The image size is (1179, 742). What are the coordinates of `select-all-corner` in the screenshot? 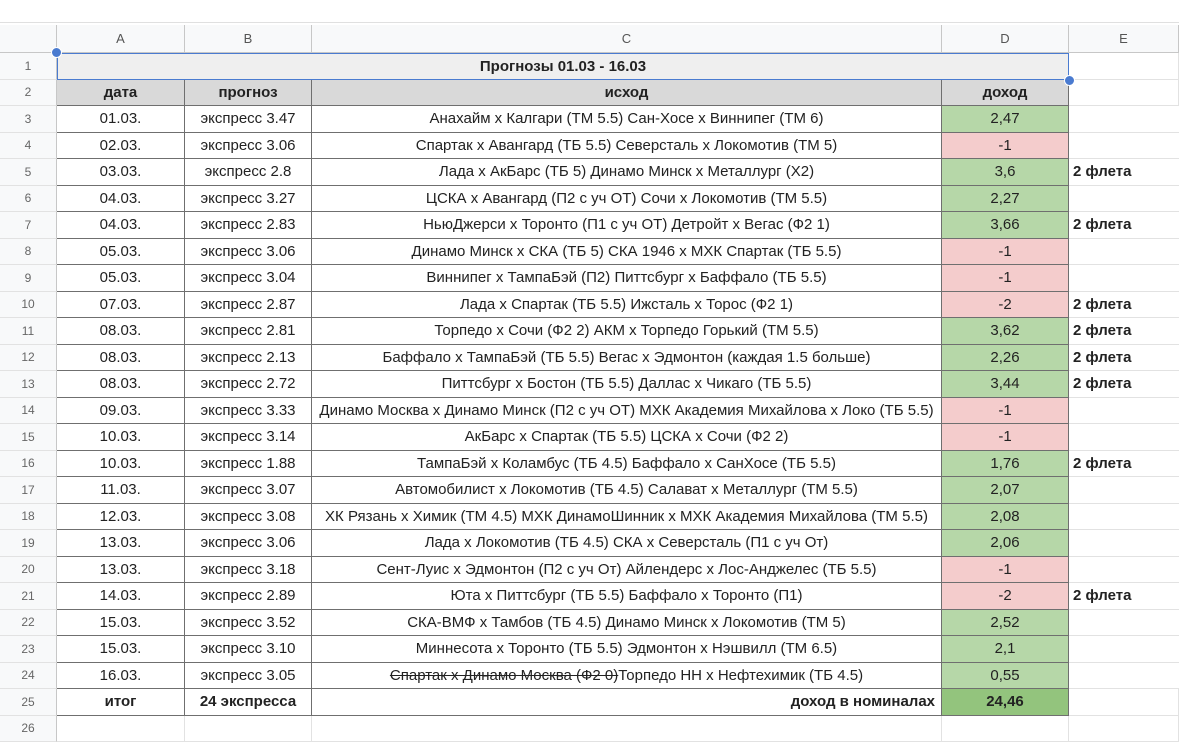 It's located at (28, 39).